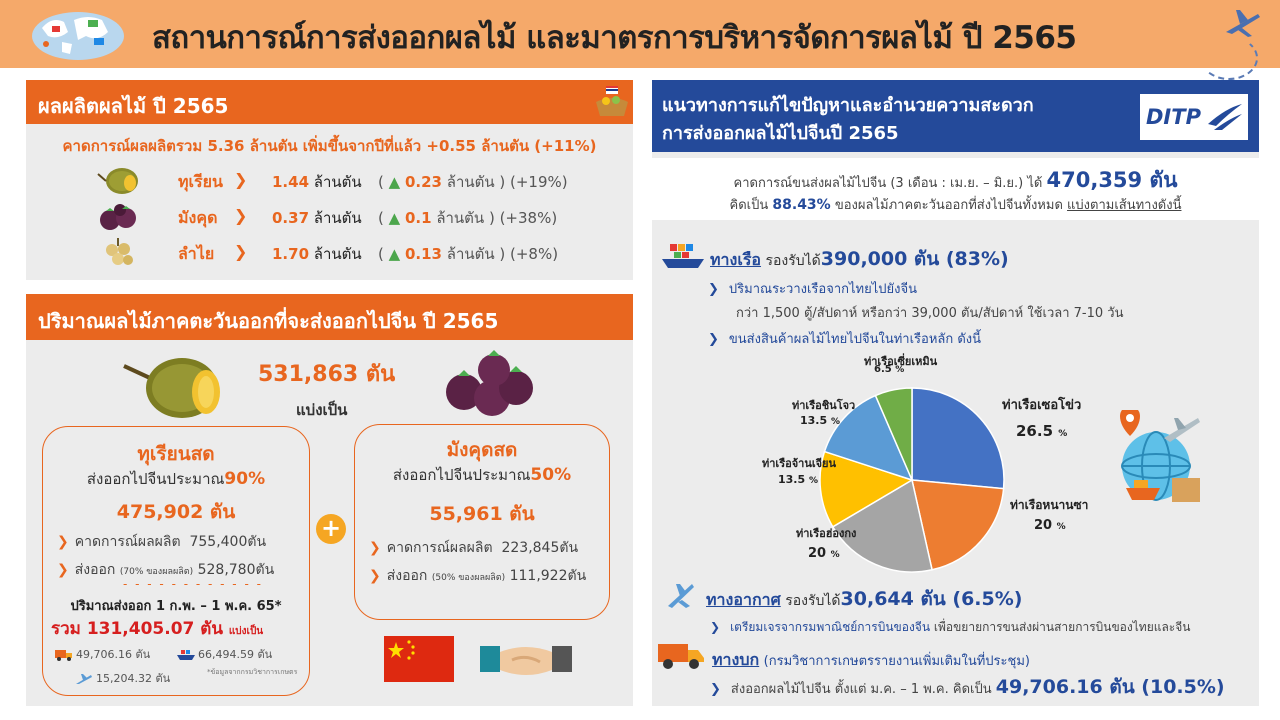 The height and width of the screenshot is (720, 1280). Describe the element at coordinates (394, 182) in the screenshot. I see `up-arrow-icon: ▲` at that location.